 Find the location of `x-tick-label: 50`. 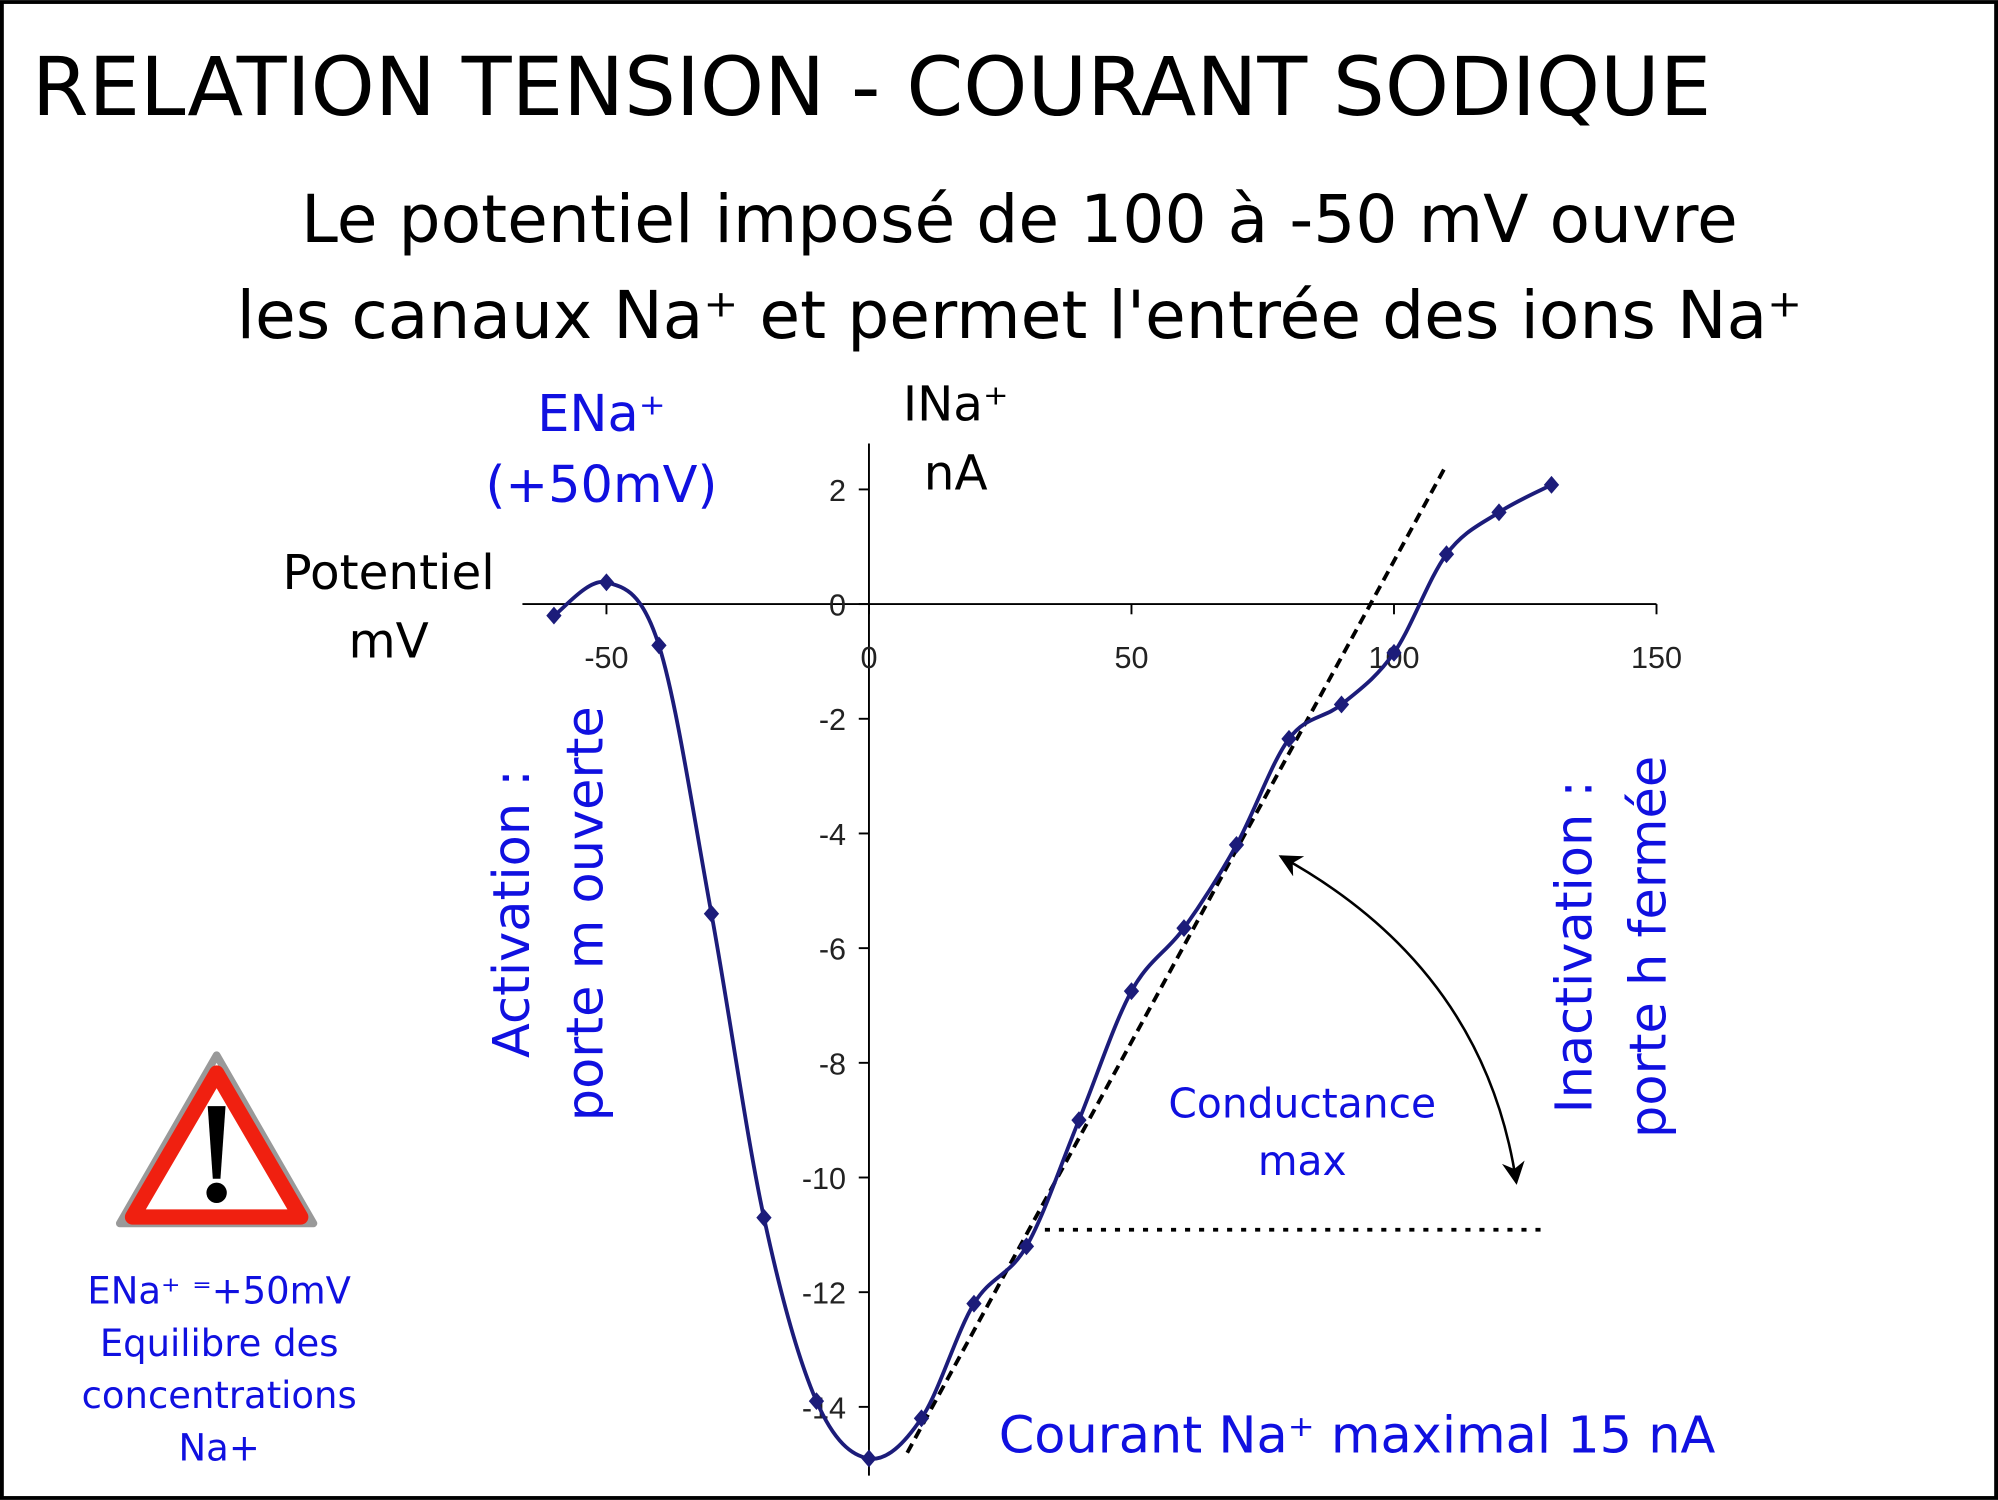

x-tick-label: 50 is located at coordinates (1131, 658).